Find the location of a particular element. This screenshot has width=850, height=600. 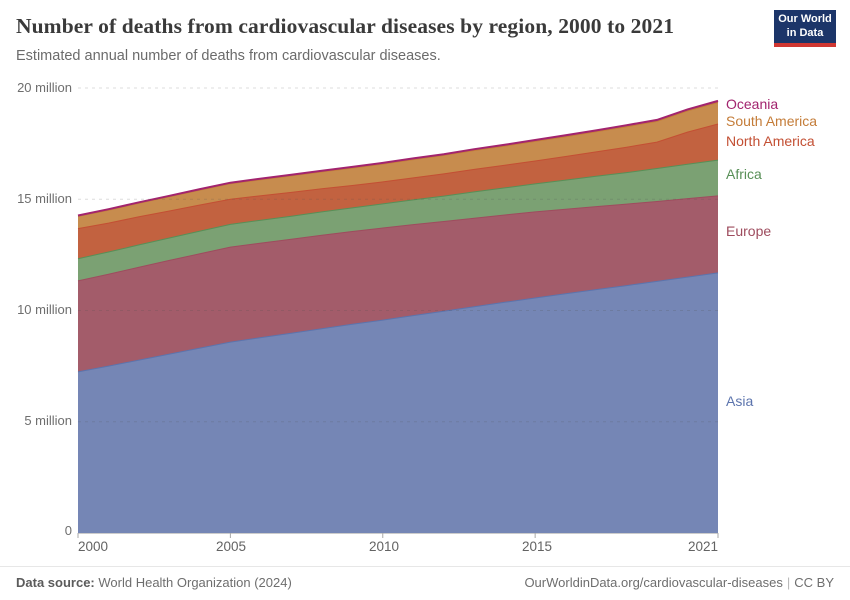

x-axis-tick-label: 2000 is located at coordinates (93, 546).